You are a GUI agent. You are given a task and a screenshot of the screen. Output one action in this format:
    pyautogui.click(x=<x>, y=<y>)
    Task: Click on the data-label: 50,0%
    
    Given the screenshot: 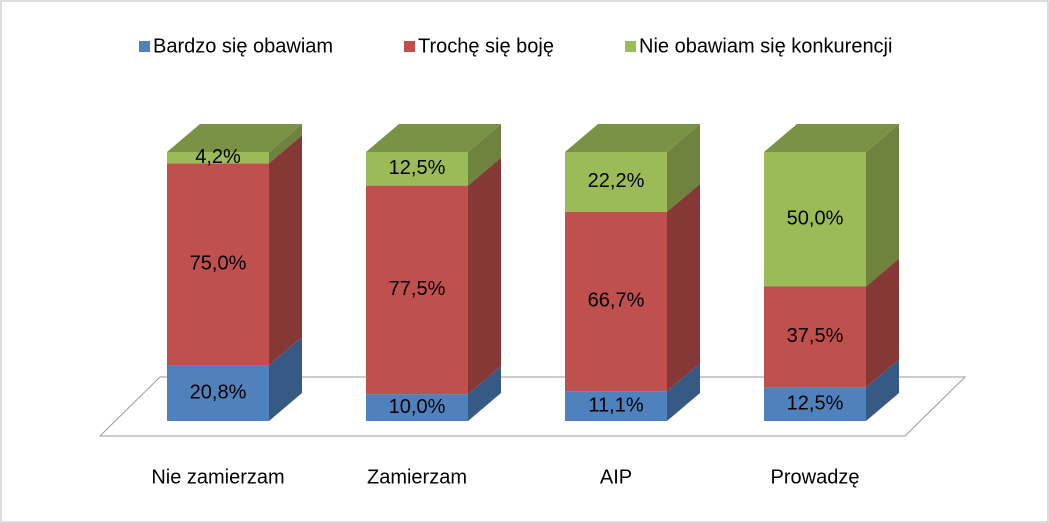 What is the action you would take?
    pyautogui.click(x=815, y=219)
    